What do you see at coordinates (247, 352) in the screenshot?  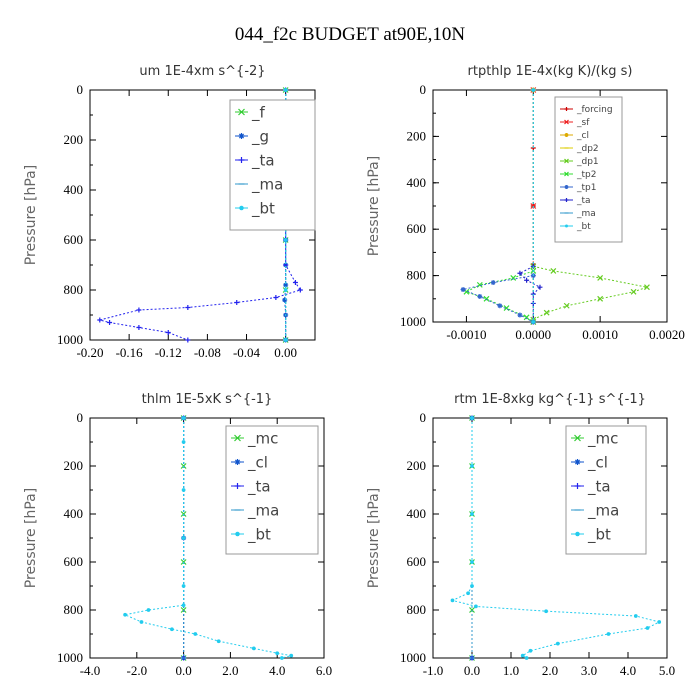 I see `x-tick-label: -0.04` at bounding box center [247, 352].